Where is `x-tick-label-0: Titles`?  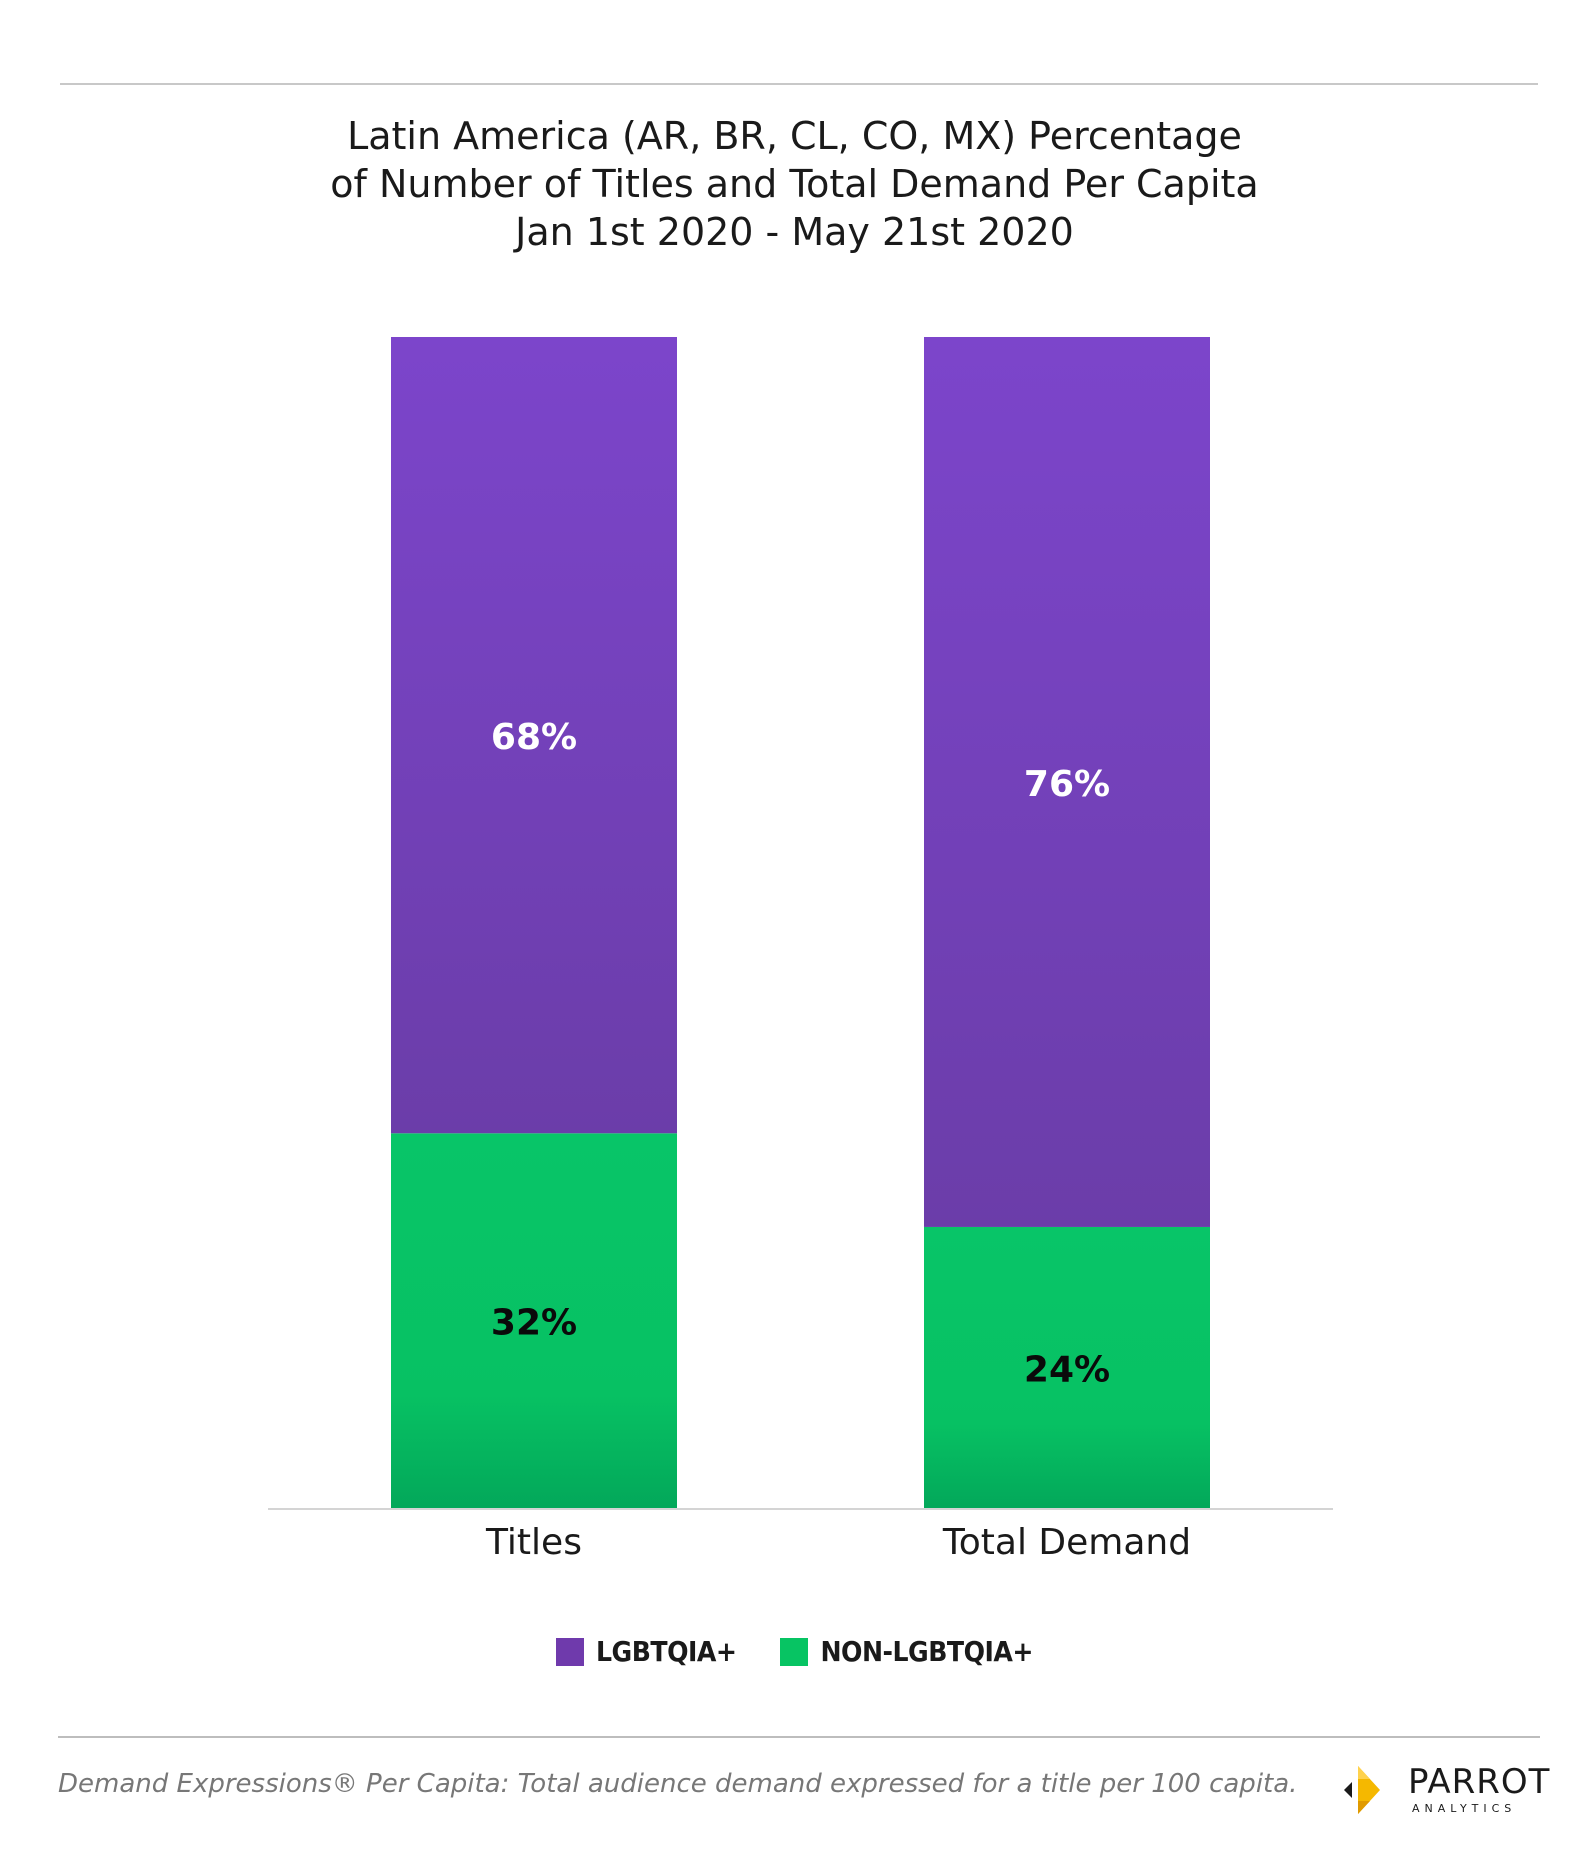
x-tick-label-0: Titles is located at coordinates (533, 1542).